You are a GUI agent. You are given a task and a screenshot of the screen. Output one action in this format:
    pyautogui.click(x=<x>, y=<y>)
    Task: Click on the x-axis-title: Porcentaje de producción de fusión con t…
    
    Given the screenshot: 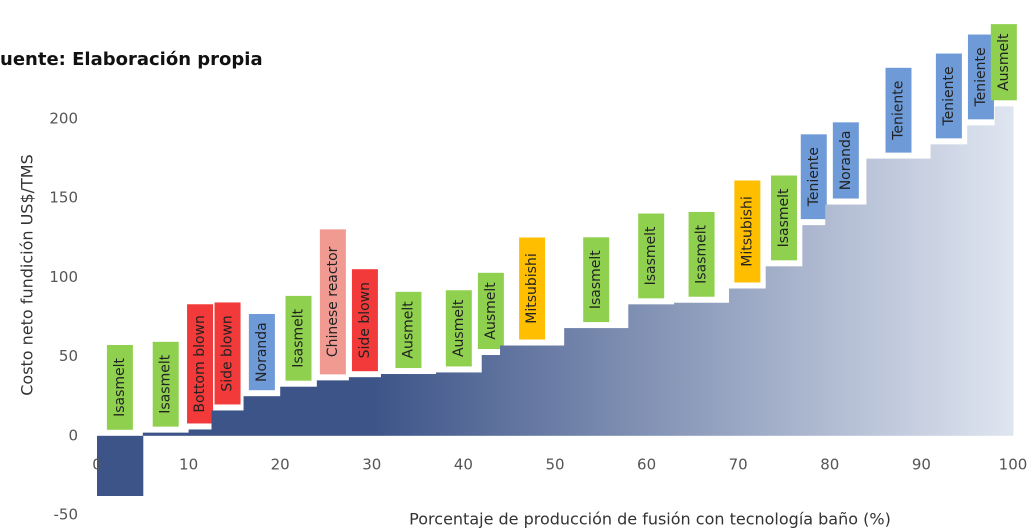 What is the action you would take?
    pyautogui.click(x=650, y=519)
    